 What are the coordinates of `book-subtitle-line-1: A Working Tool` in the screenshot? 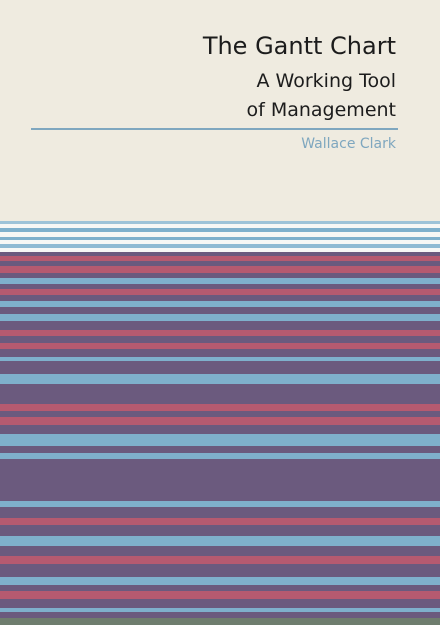 It's located at (326, 81).